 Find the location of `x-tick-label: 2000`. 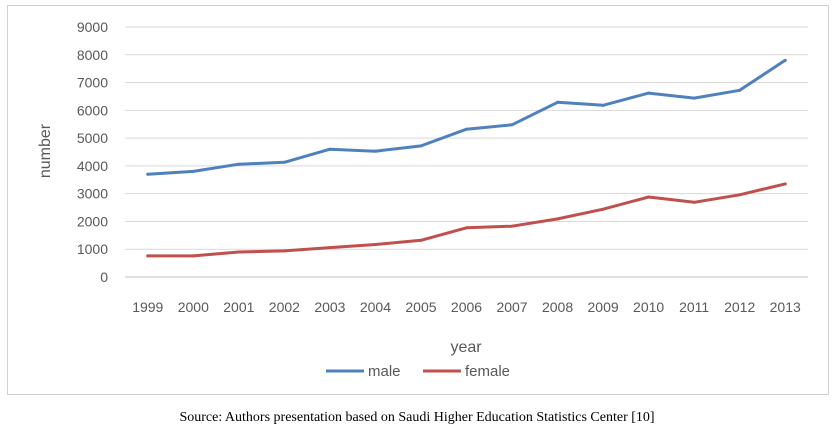

x-tick-label: 2000 is located at coordinates (193, 307).